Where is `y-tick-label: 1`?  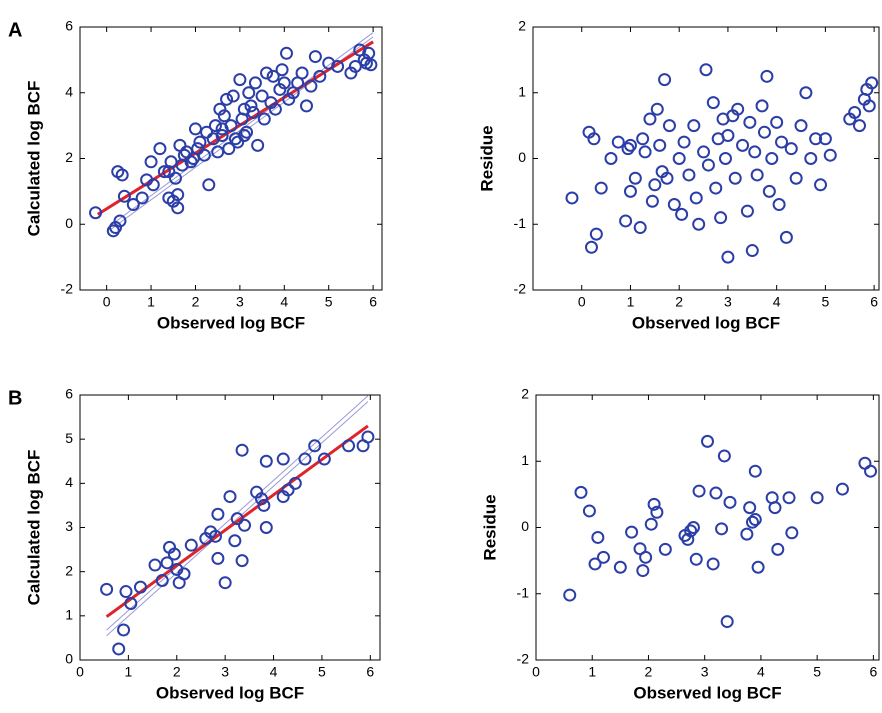
y-tick-label: 1 is located at coordinates (69, 615).